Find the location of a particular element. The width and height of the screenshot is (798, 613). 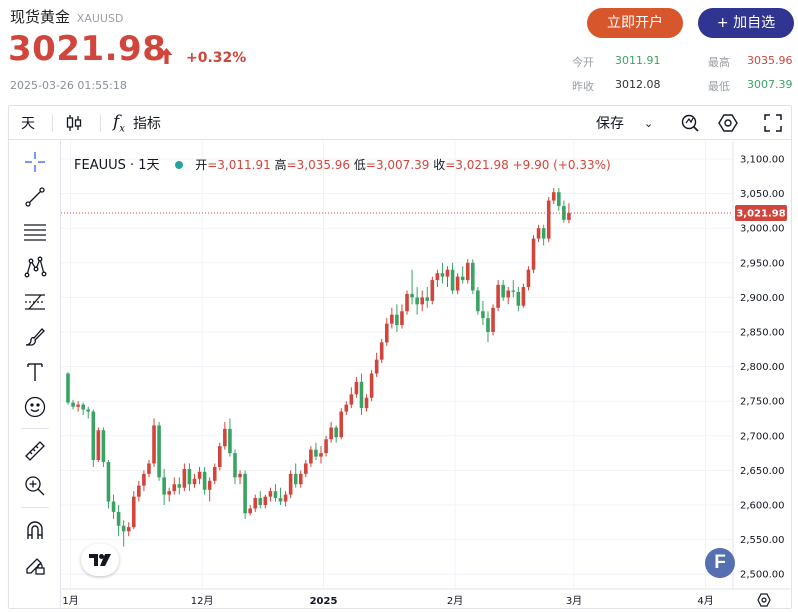

last-price-tag: 3,021.98 is located at coordinates (761, 212).